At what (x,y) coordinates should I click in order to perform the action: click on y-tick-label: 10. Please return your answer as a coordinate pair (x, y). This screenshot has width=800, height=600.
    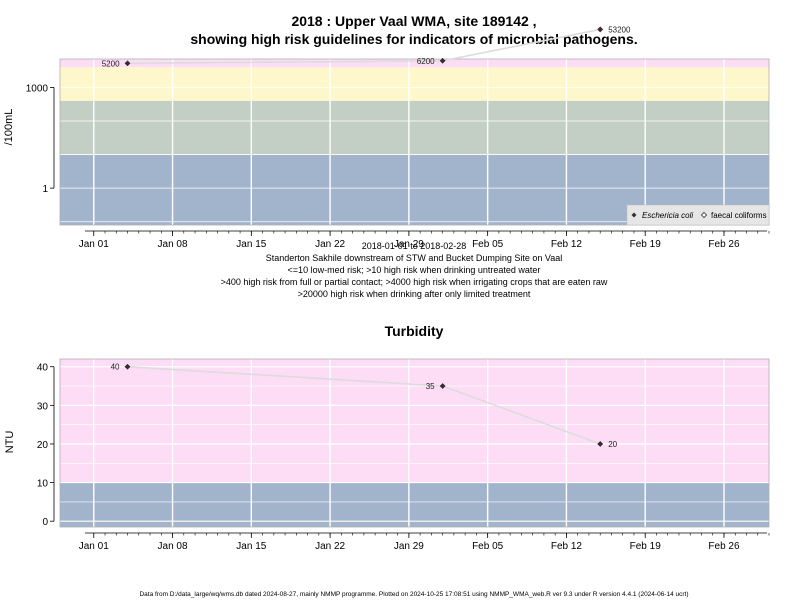
    Looking at the image, I should click on (43, 484).